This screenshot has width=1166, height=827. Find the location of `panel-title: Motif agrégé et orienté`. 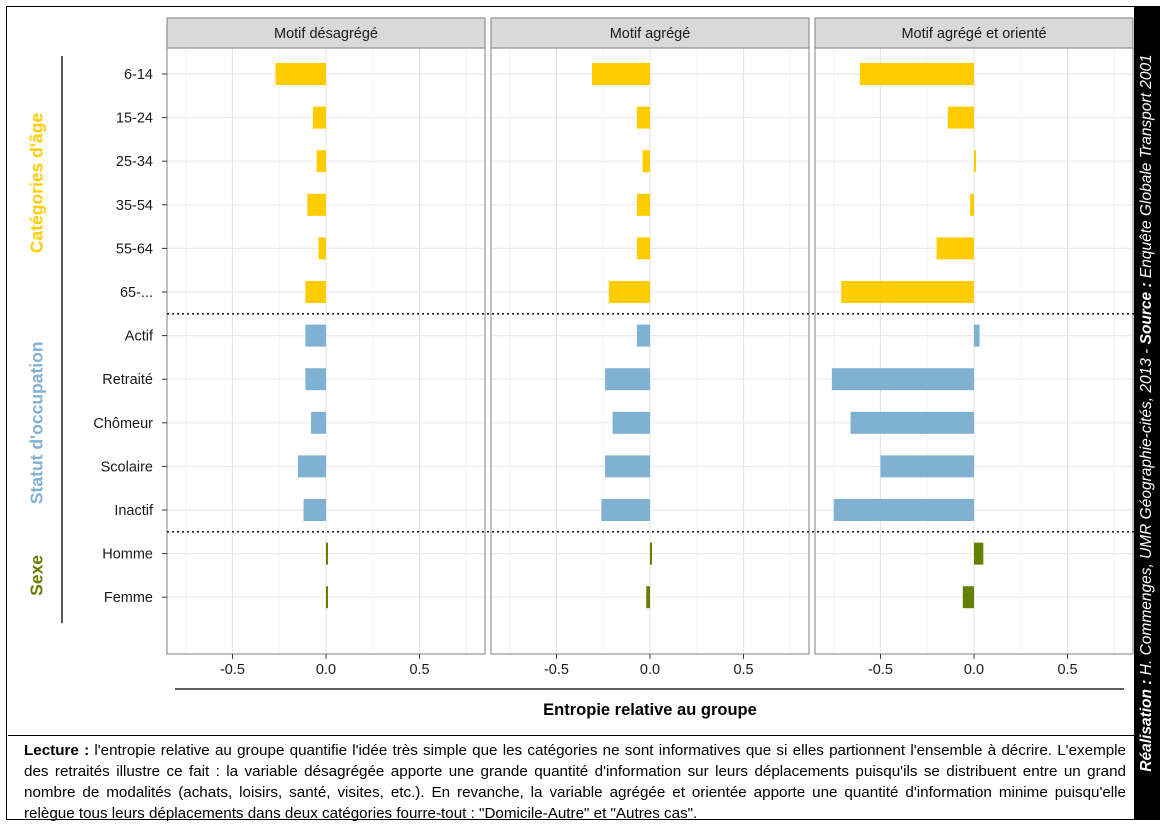

panel-title: Motif agrégé et orienté is located at coordinates (973, 34).